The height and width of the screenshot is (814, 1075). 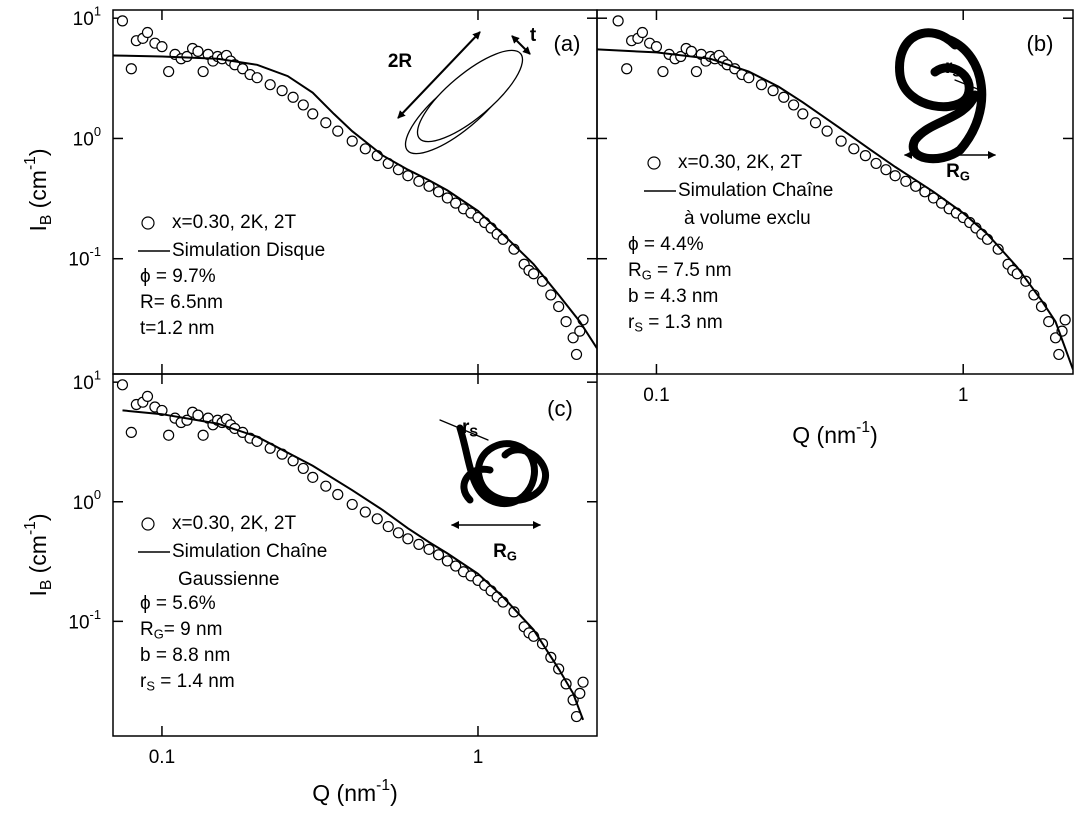 I want to click on y-tick-label-part: 0, so click(x=97, y=131).